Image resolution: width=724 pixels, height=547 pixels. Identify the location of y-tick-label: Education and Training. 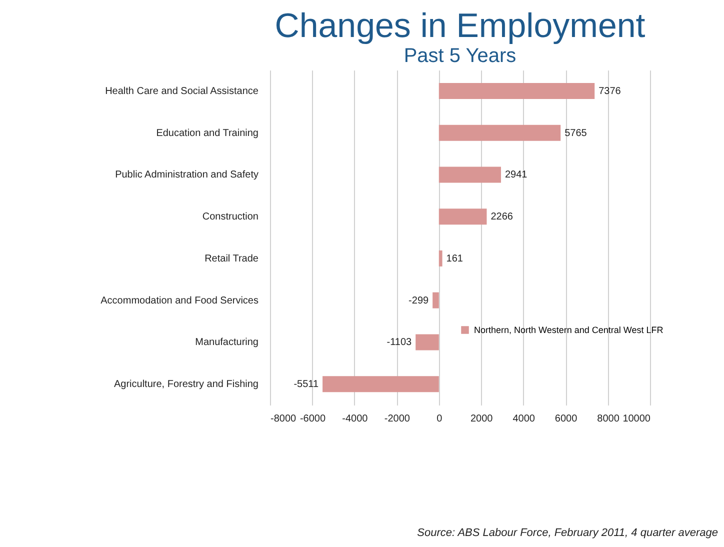
(207, 133).